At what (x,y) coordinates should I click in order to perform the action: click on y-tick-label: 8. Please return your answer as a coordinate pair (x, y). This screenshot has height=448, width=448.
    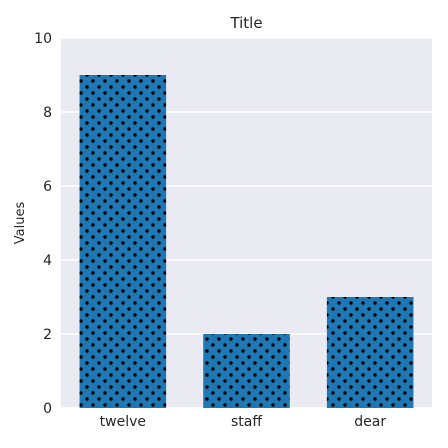
    Looking at the image, I should click on (47, 113).